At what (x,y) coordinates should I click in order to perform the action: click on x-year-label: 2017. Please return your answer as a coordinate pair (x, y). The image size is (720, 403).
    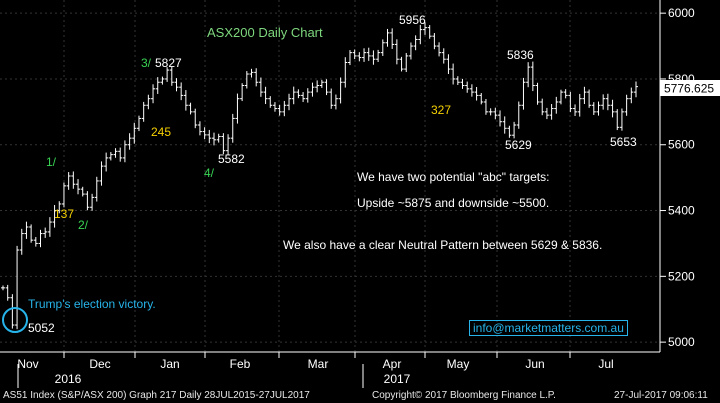
    Looking at the image, I should click on (397, 379).